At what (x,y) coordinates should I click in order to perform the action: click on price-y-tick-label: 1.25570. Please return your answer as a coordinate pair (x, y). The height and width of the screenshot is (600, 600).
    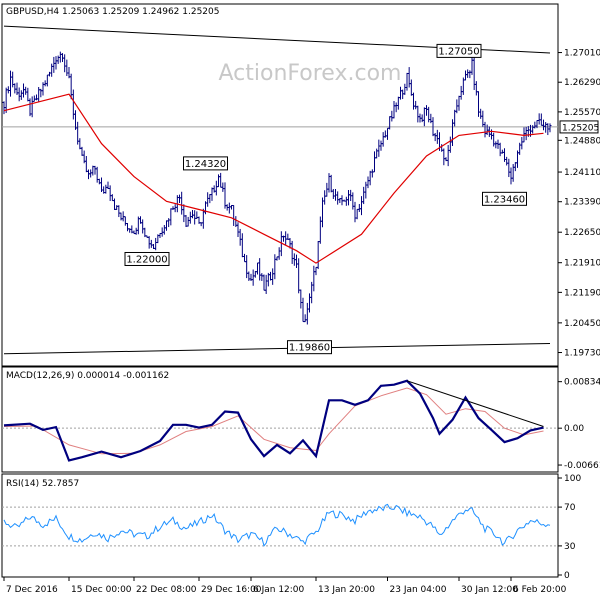
    Looking at the image, I should click on (582, 113).